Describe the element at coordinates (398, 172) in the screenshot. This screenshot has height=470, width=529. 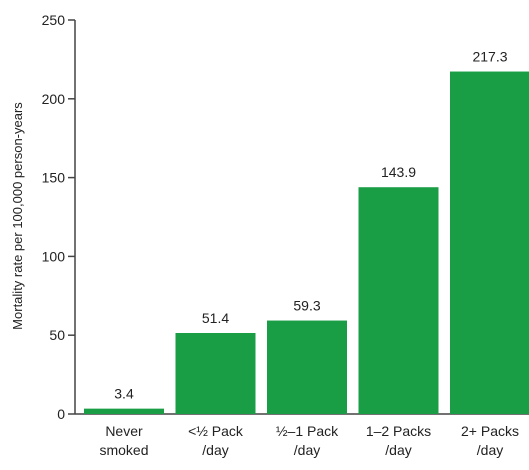
I see `bar-value-label: 143.9` at that location.